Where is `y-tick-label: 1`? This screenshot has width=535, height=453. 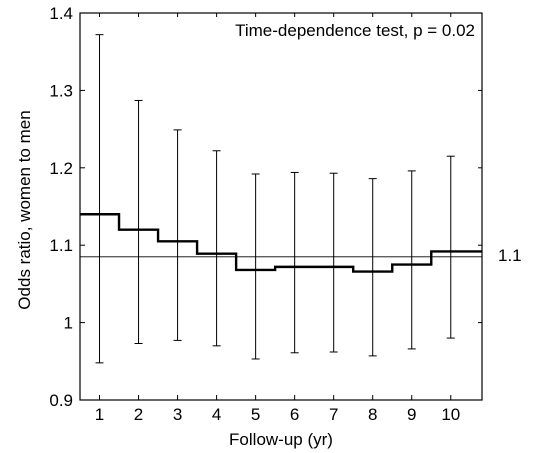
y-tick-label: 1 is located at coordinates (68, 323).